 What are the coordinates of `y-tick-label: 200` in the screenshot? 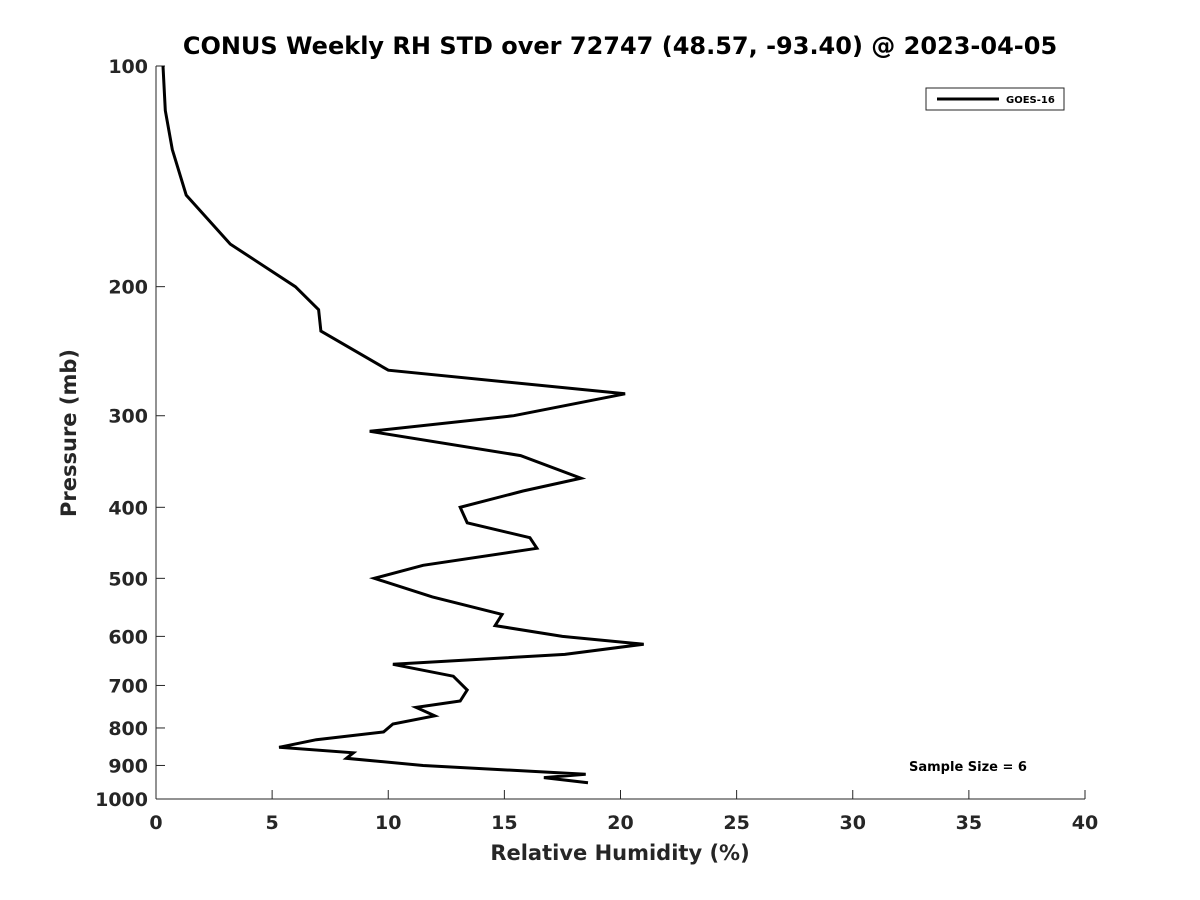 It's located at (128, 288).